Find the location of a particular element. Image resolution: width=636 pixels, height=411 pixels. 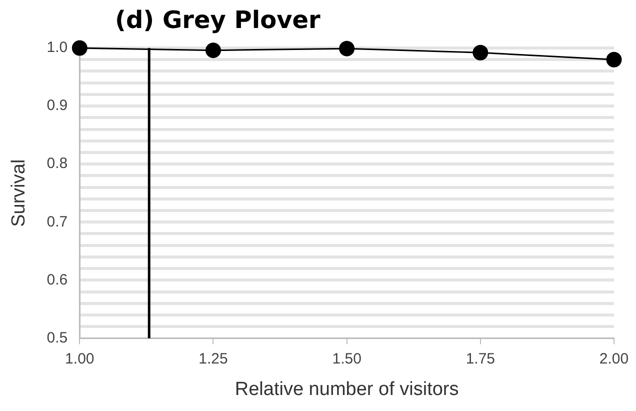

y-tick-label: 0.6 is located at coordinates (57, 279).